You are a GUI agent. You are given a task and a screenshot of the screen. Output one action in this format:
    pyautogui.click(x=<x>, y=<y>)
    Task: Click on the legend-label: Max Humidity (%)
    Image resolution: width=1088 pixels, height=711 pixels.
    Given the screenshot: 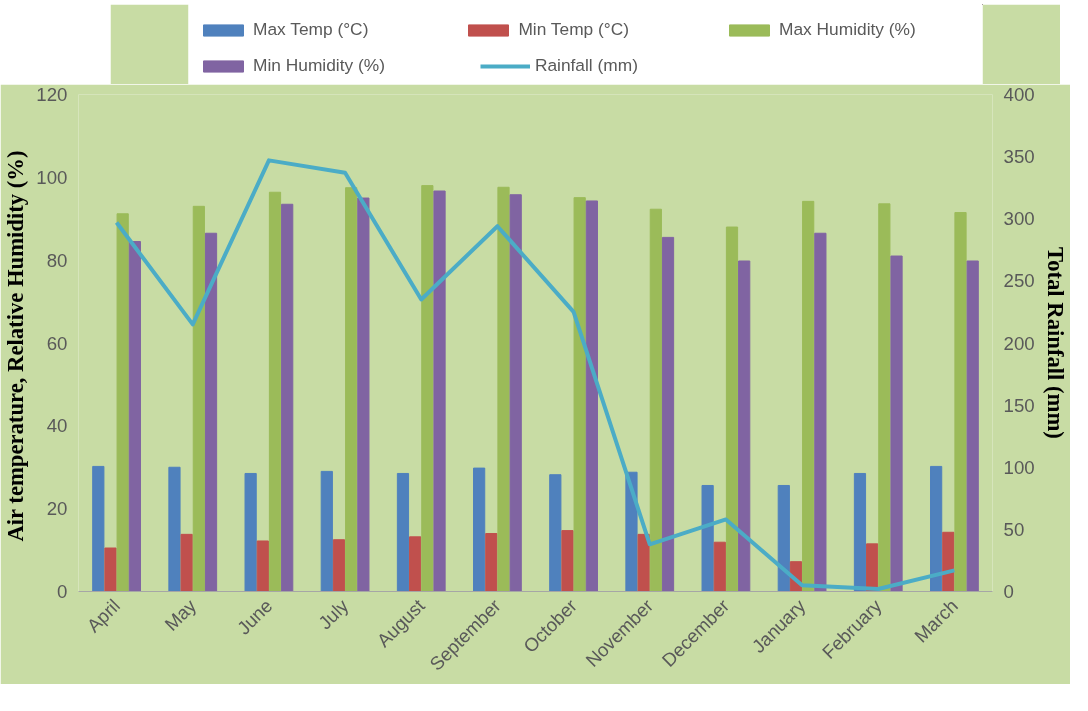 What is the action you would take?
    pyautogui.click(x=847, y=29)
    